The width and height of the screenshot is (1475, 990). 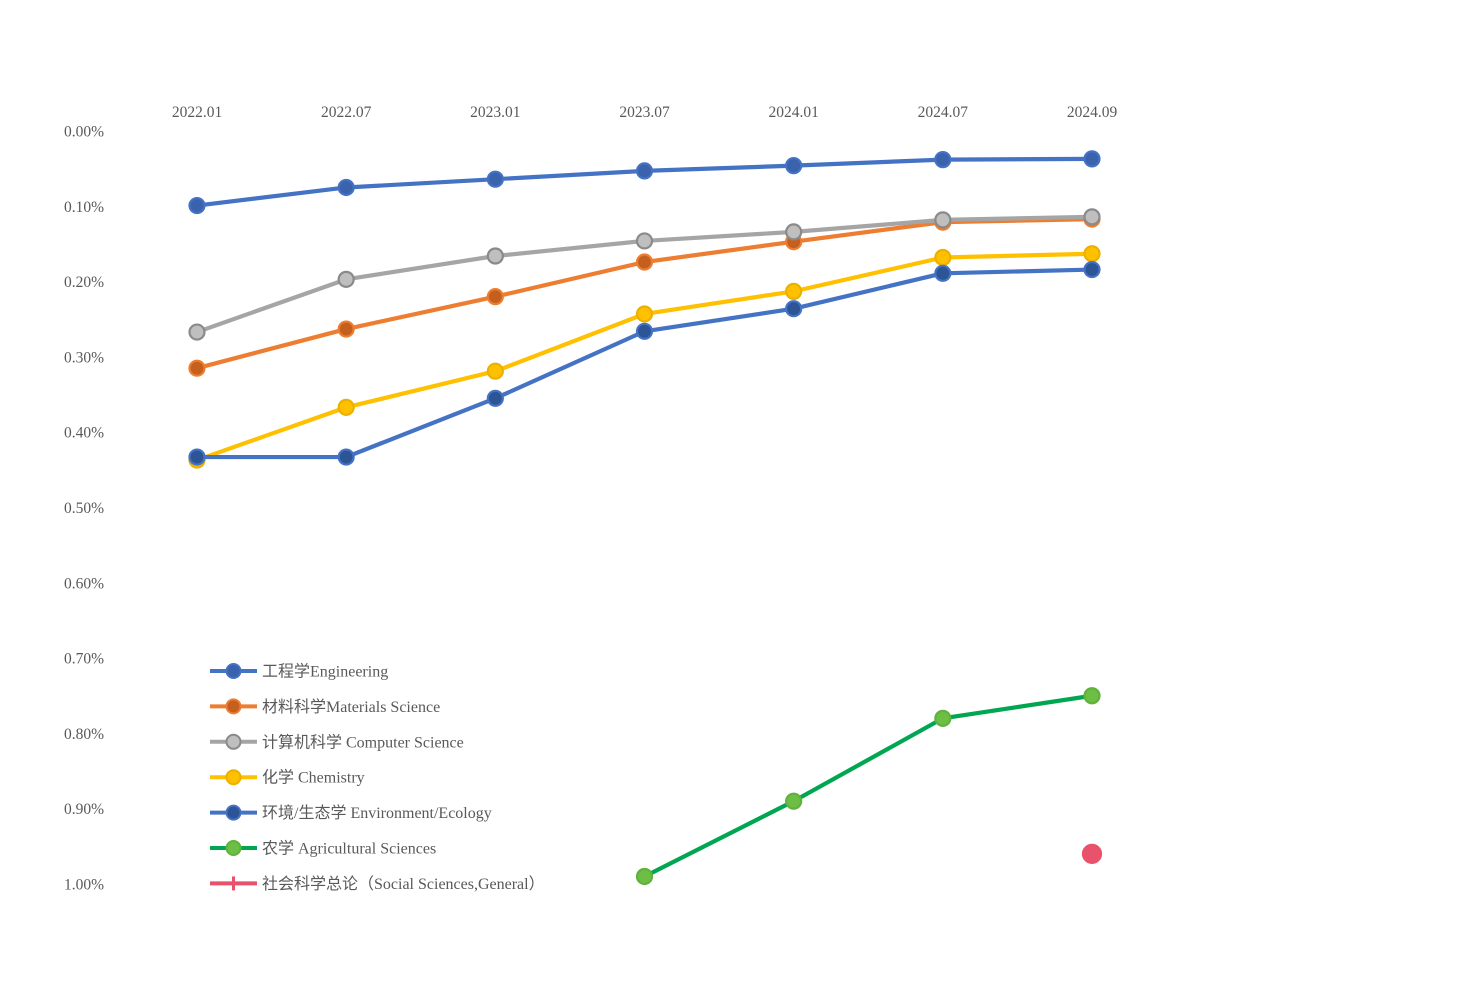 I want to click on y-axis-tick-label: 0.40%, so click(x=84, y=433).